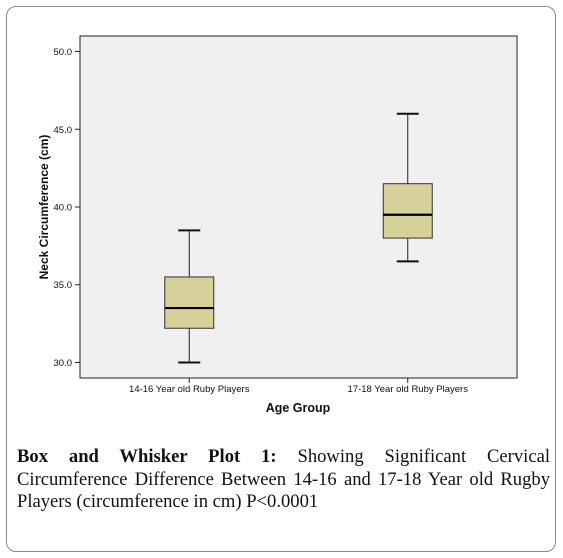 Image resolution: width=563 pixels, height=558 pixels. I want to click on y-tick-label: 50.0, so click(63, 52).